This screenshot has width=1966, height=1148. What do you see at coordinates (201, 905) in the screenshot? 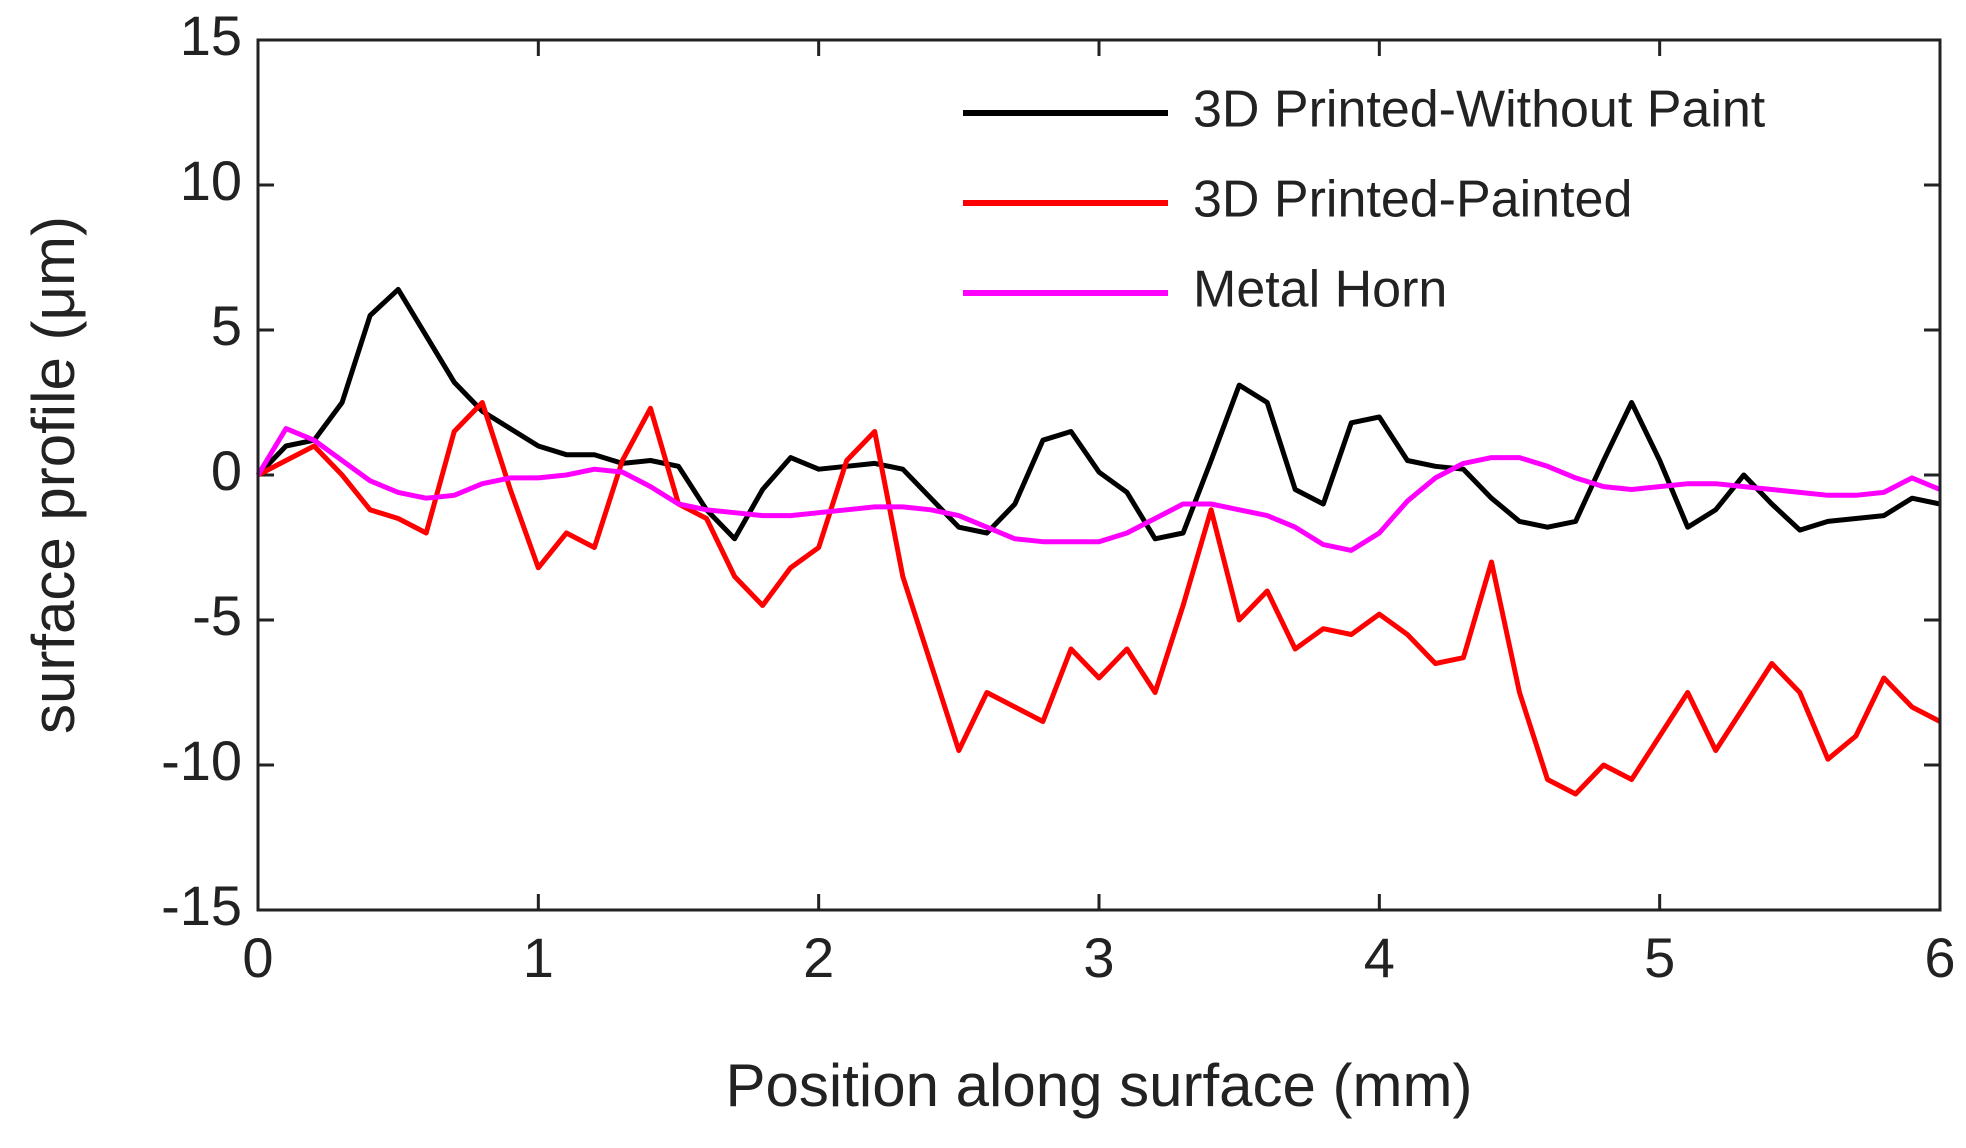
I see `y-tick-label: -15` at bounding box center [201, 905].